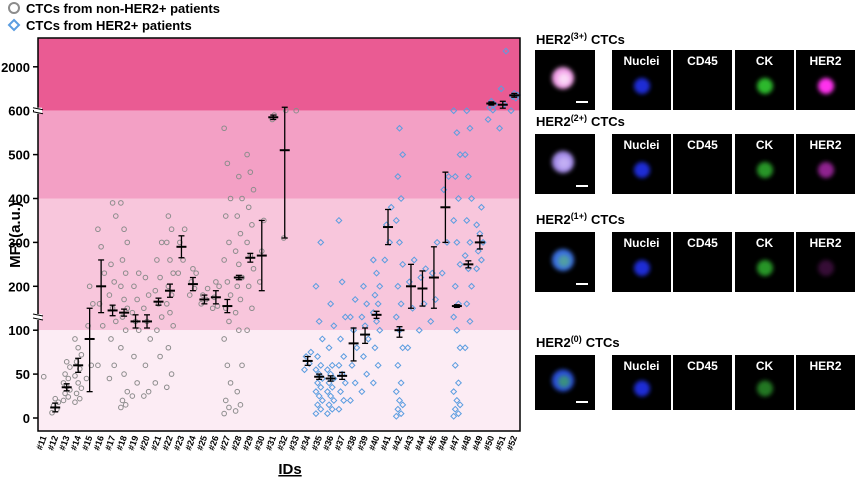  Describe the element at coordinates (580, 219) in the screenshot. I see `panel-heading: HER2(1+) CTCs` at that location.